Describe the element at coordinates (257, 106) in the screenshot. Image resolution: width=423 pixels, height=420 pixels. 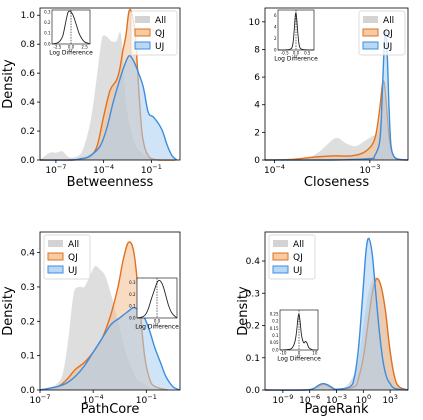
I see `y-tick-label: 4` at that location.